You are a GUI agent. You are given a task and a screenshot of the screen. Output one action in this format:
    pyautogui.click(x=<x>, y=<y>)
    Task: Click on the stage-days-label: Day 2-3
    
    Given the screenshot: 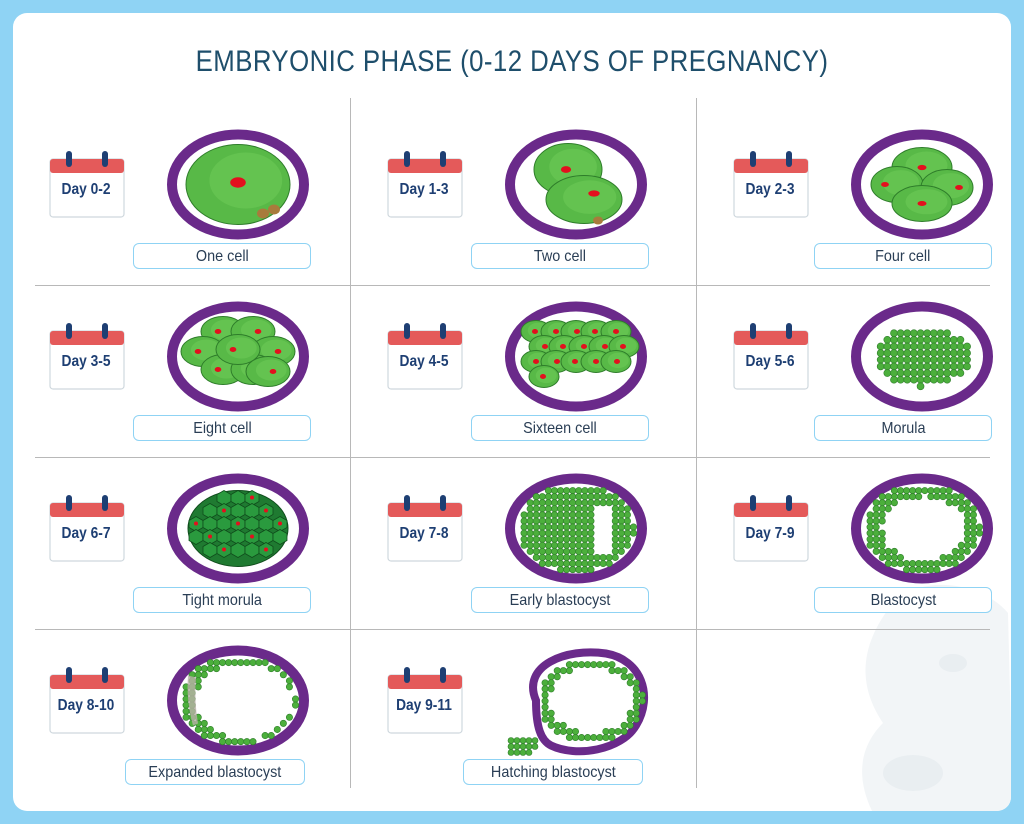 What is the action you would take?
    pyautogui.click(x=770, y=189)
    